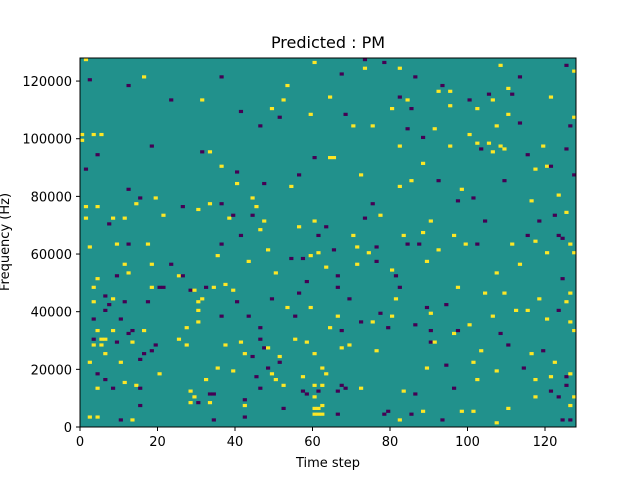  What do you see at coordinates (390, 442) in the screenshot?
I see `x-tick-label: 80` at bounding box center [390, 442].